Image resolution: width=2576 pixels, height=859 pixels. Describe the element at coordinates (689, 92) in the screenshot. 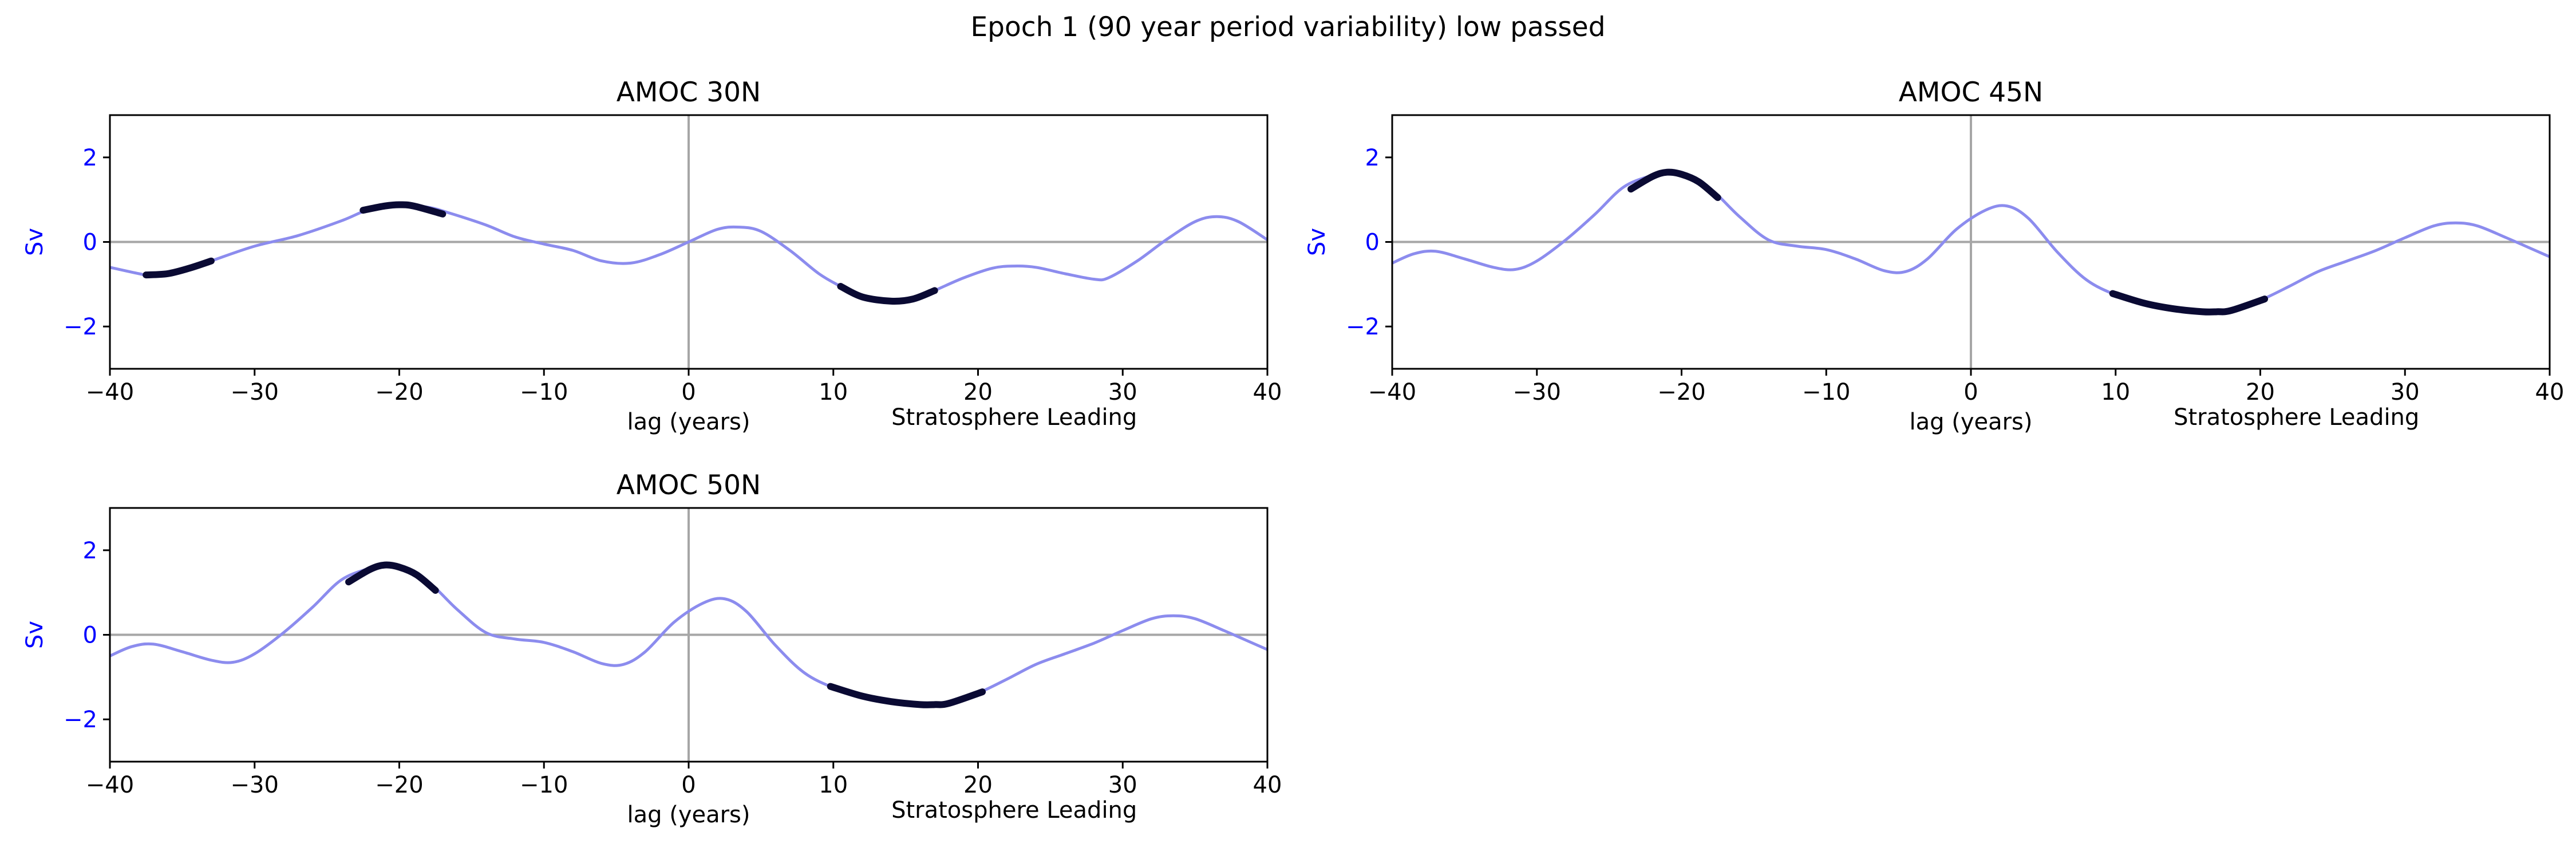

I see `panel-title: AMOC 30N` at that location.